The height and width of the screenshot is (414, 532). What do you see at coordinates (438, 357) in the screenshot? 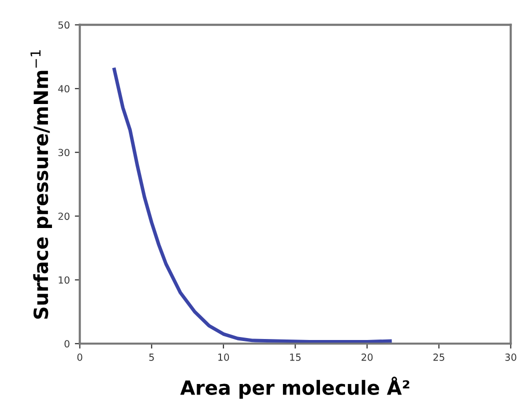
I see `x-tick-label: 25` at bounding box center [438, 357].